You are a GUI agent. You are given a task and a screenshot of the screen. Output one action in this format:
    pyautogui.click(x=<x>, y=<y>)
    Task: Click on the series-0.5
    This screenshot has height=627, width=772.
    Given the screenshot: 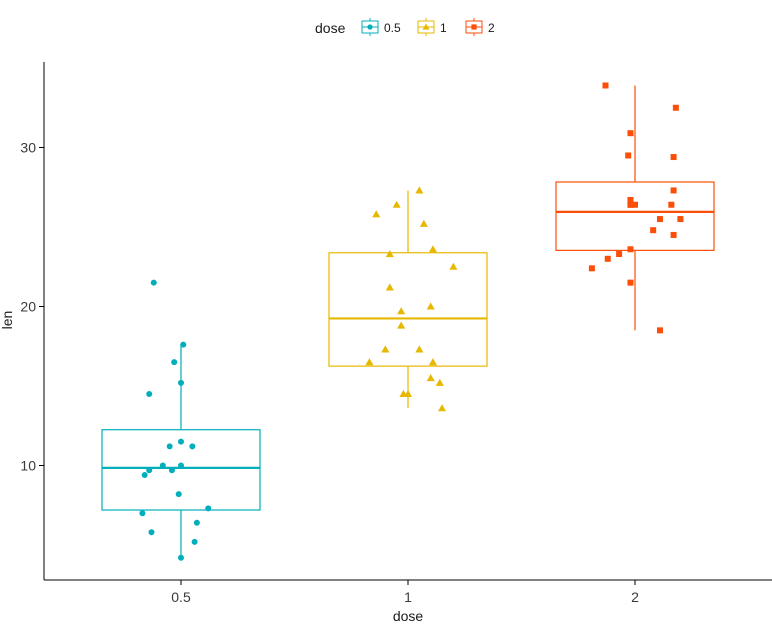 What is the action you would take?
    pyautogui.click(x=181, y=420)
    